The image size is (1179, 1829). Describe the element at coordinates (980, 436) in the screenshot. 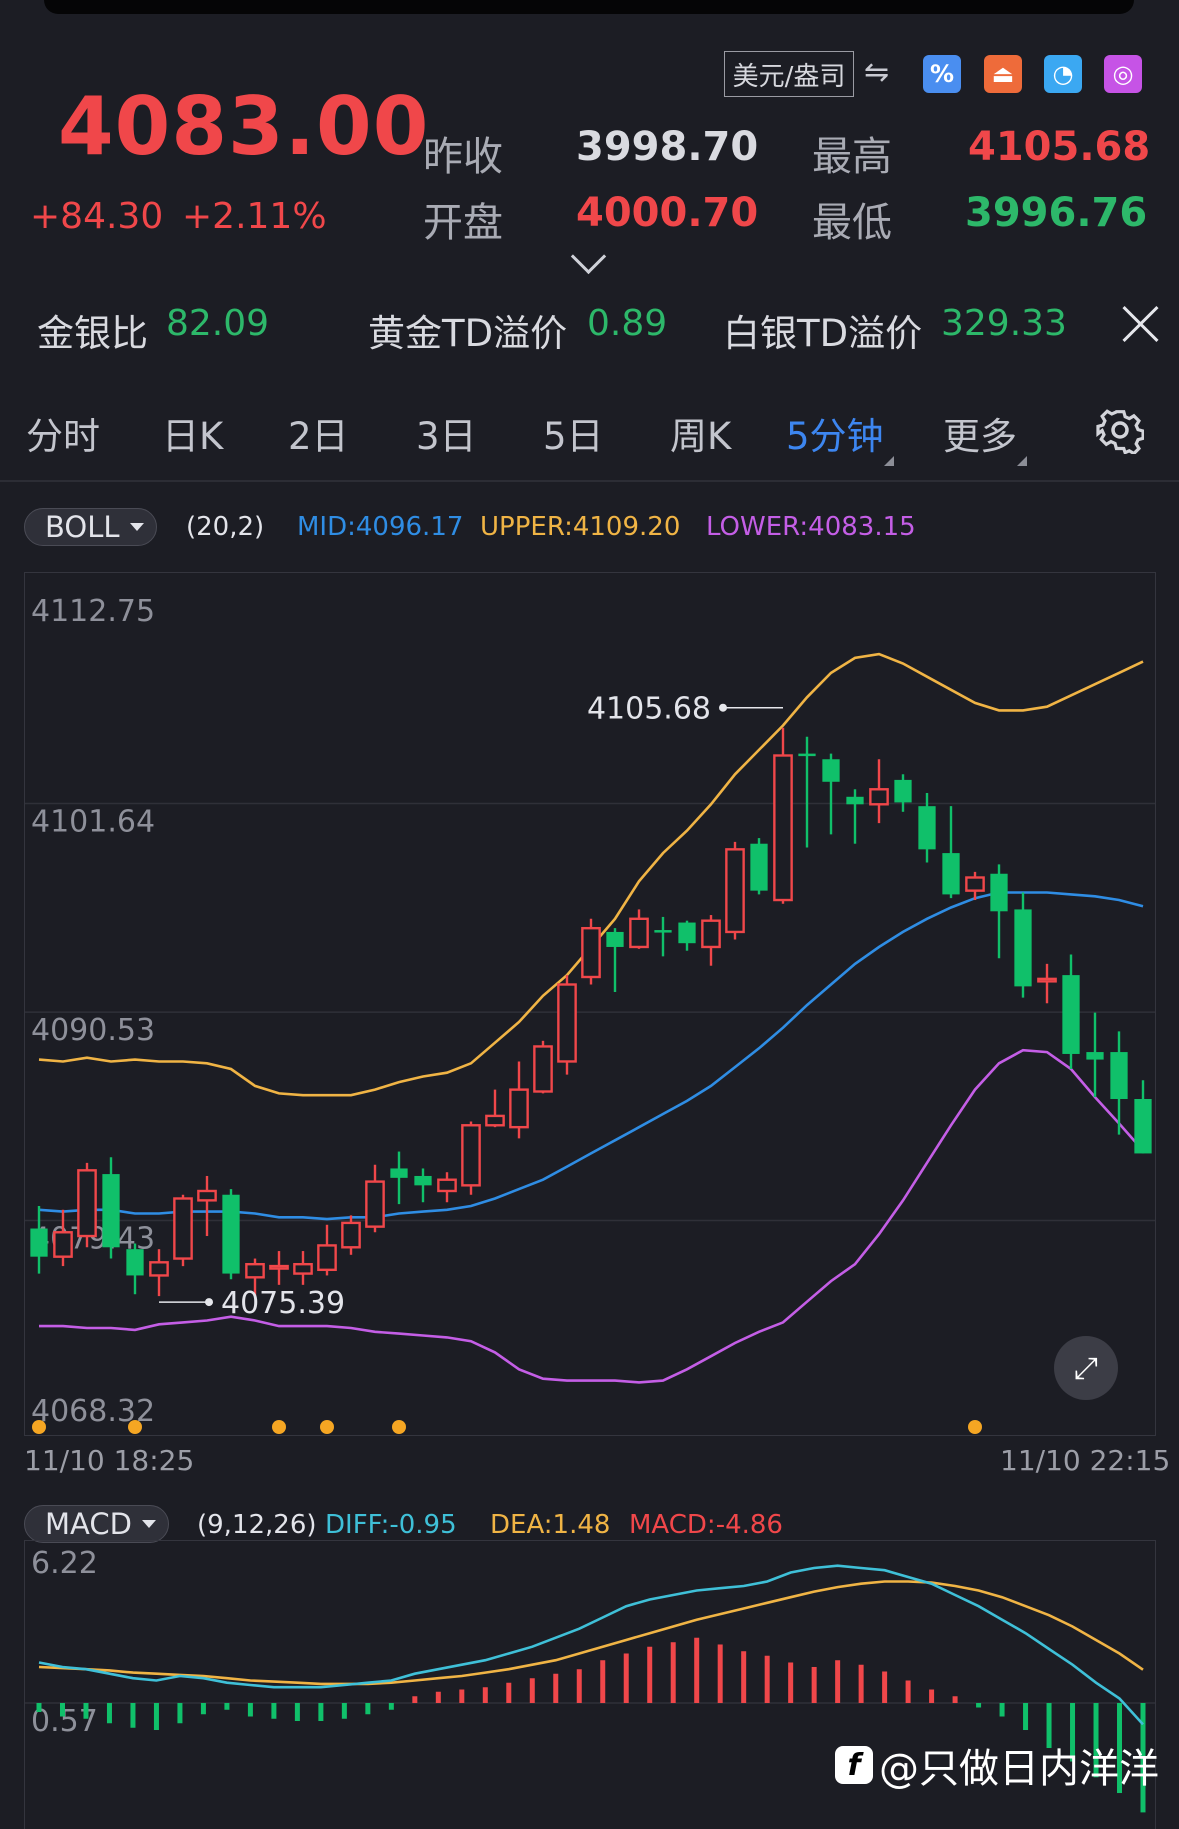

I see `tab-more-label: 更多` at that location.